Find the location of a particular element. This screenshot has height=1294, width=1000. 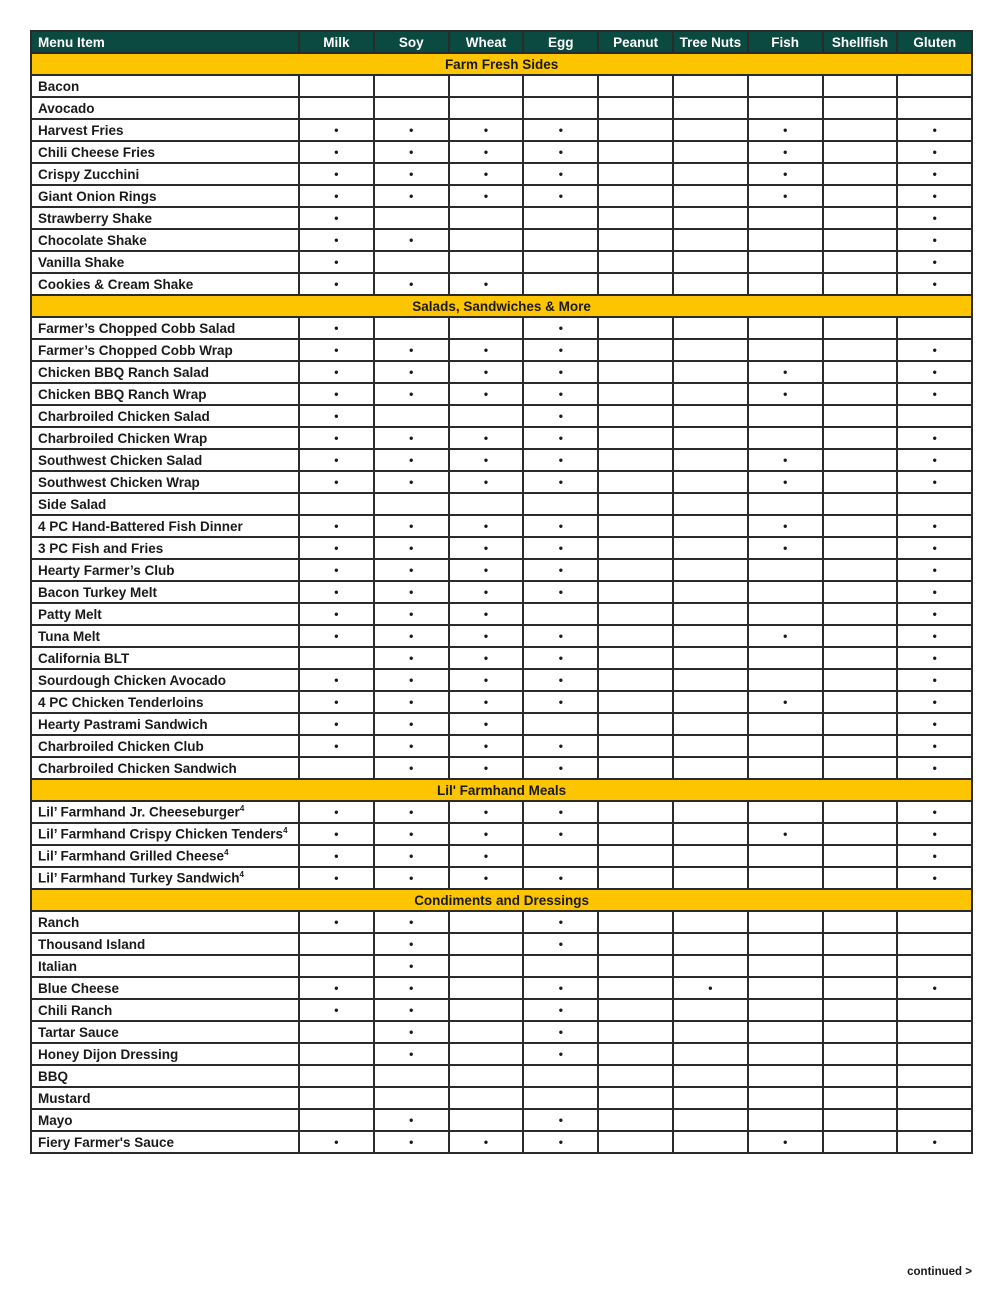

menu-item-name: Hearty Pastrami Sandwich is located at coordinates (123, 724).